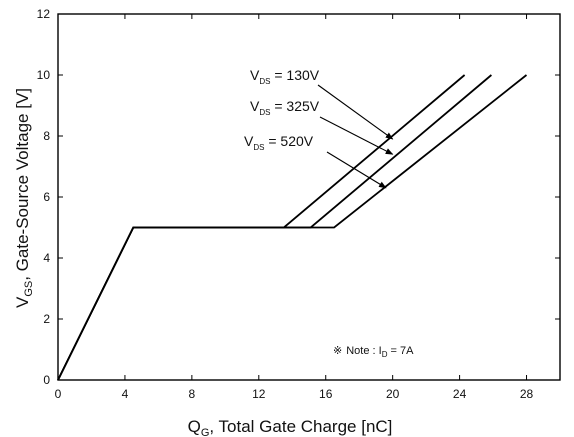 This screenshot has height=437, width=574. I want to click on x-tick-label: 4, so click(125, 394).